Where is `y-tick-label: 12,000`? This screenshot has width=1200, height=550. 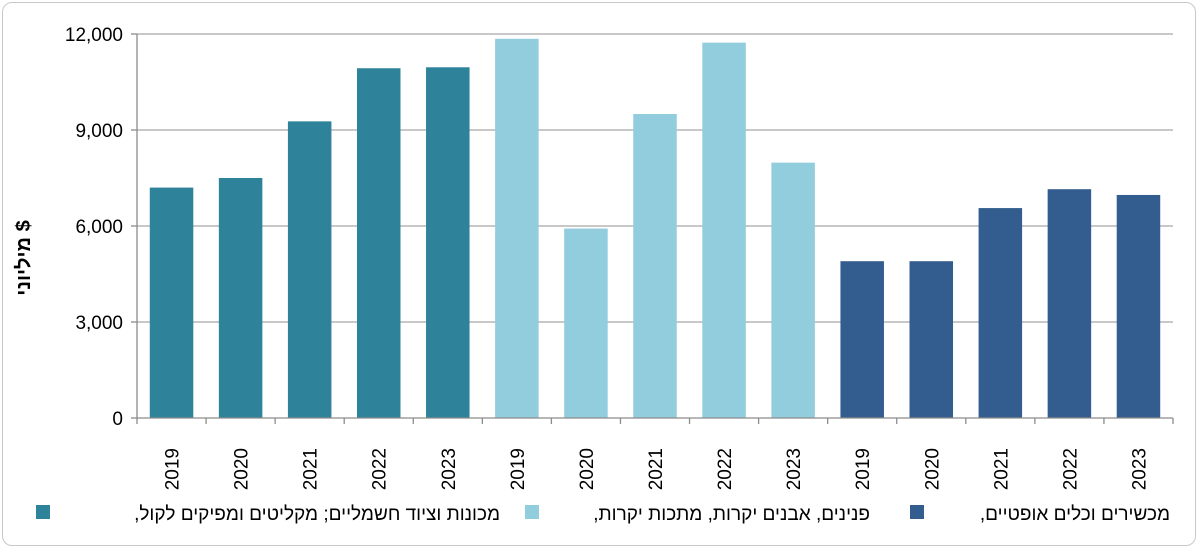
y-tick-label: 12,000 is located at coordinates (94, 35).